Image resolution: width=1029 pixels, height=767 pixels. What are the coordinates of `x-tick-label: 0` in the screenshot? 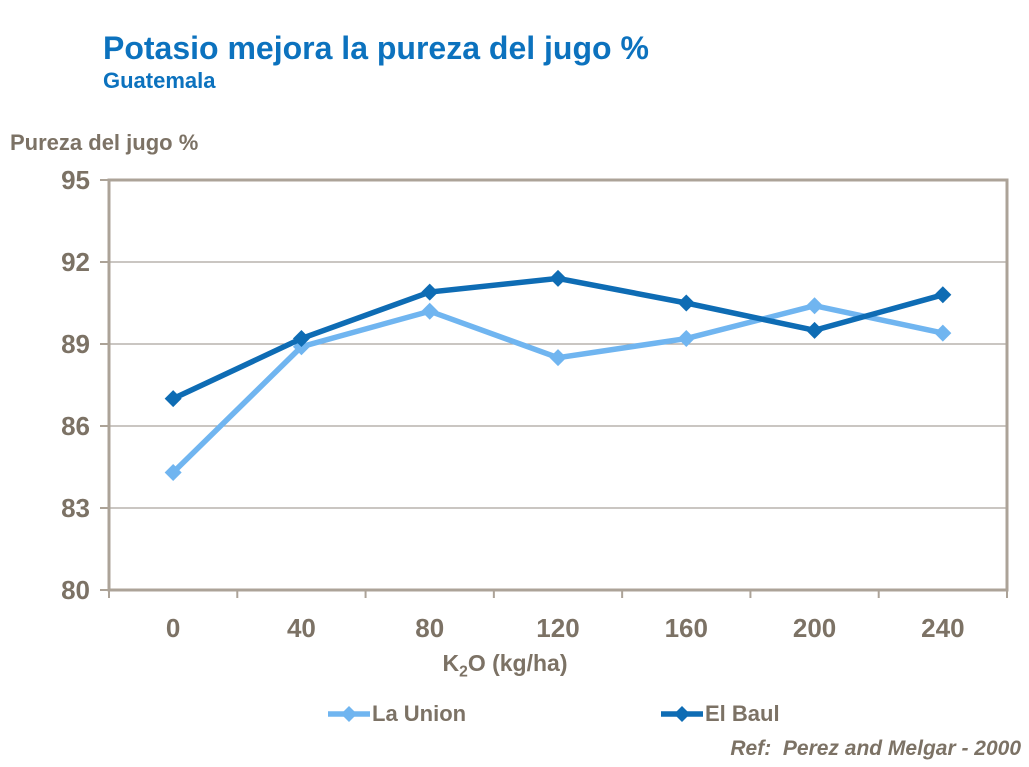 It's located at (173, 628).